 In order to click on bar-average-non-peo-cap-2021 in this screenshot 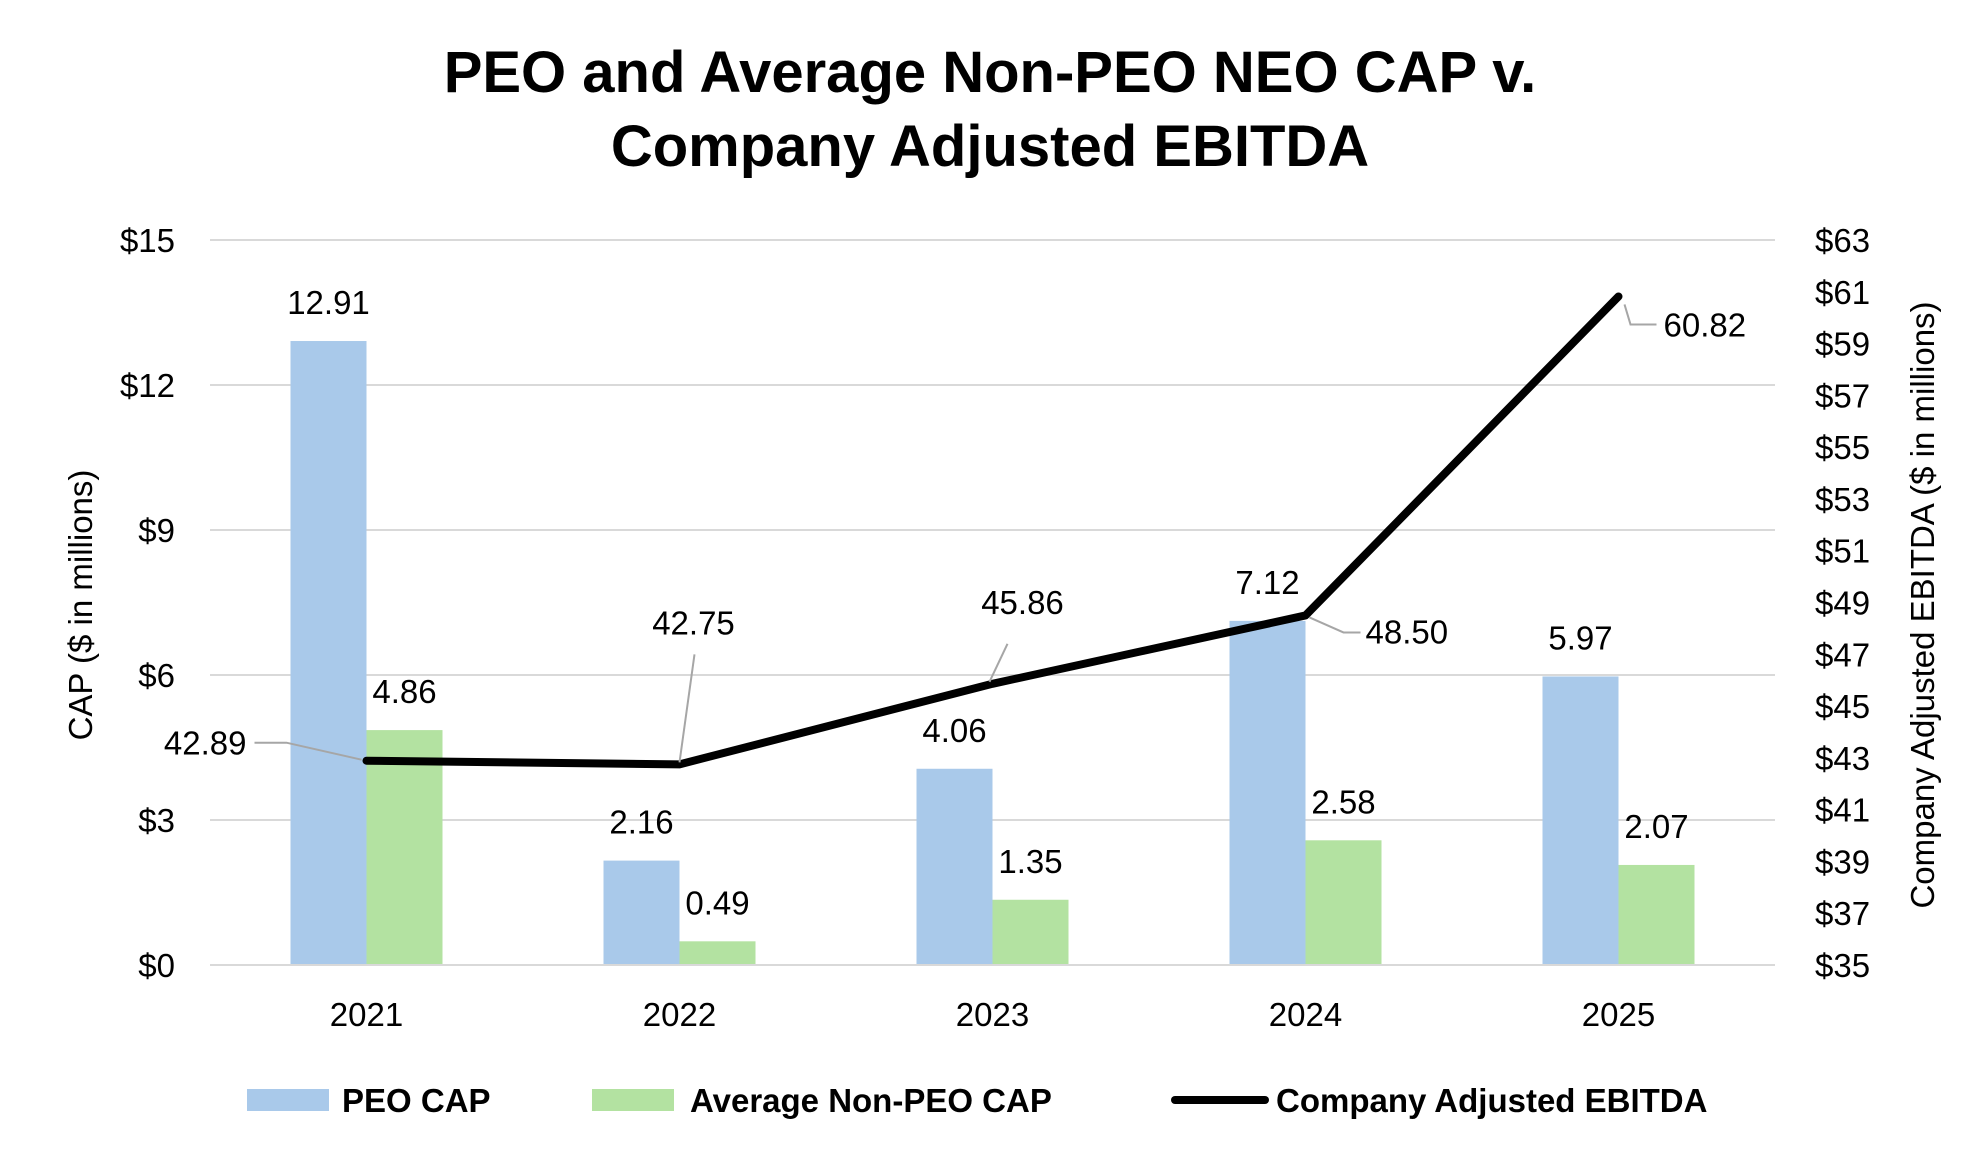, I will do `click(404, 847)`.